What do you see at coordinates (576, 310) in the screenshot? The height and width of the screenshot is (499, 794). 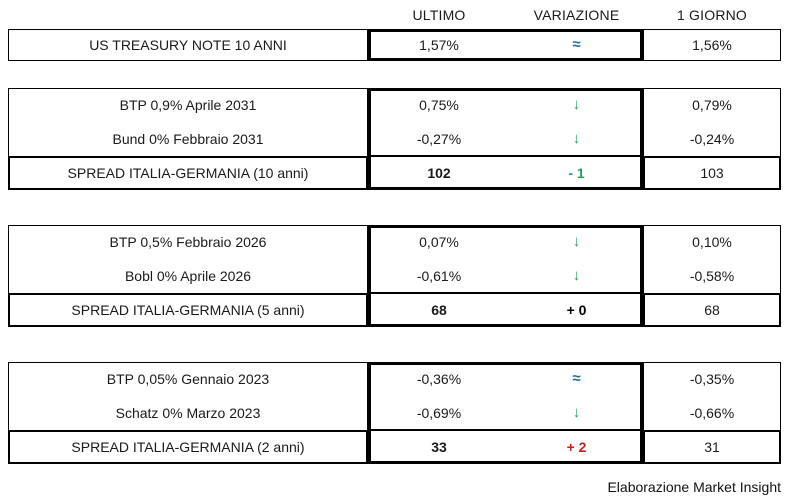 I see `spread-change-value: + 0` at bounding box center [576, 310].